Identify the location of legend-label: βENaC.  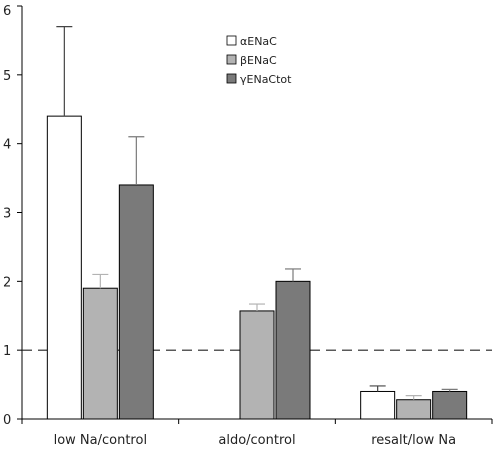
(258, 60).